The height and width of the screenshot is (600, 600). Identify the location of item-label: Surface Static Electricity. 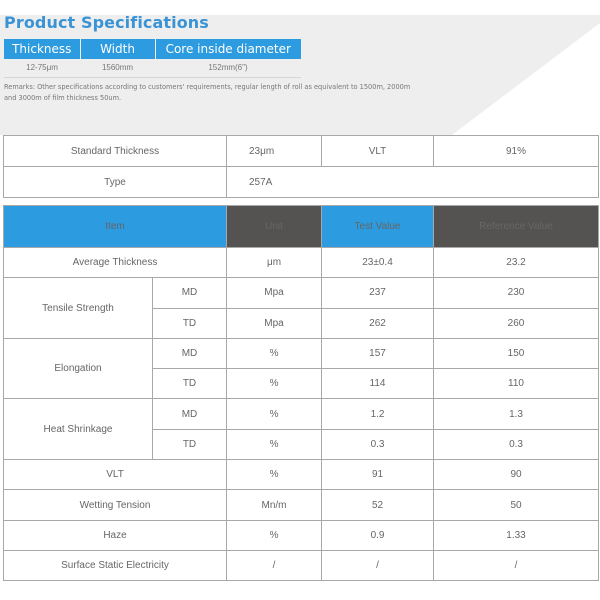
(115, 565).